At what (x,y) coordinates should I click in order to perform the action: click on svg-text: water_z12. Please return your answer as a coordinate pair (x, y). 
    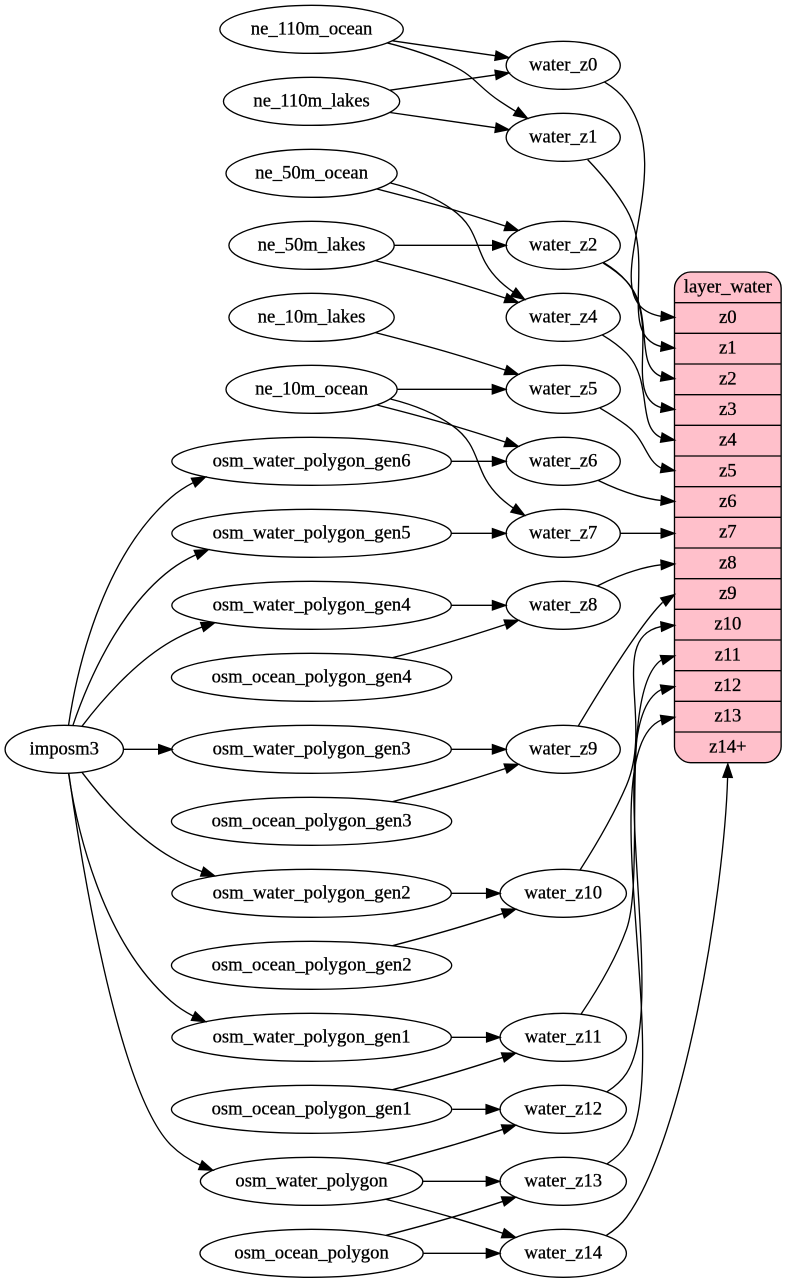
    Looking at the image, I should click on (563, 1108).